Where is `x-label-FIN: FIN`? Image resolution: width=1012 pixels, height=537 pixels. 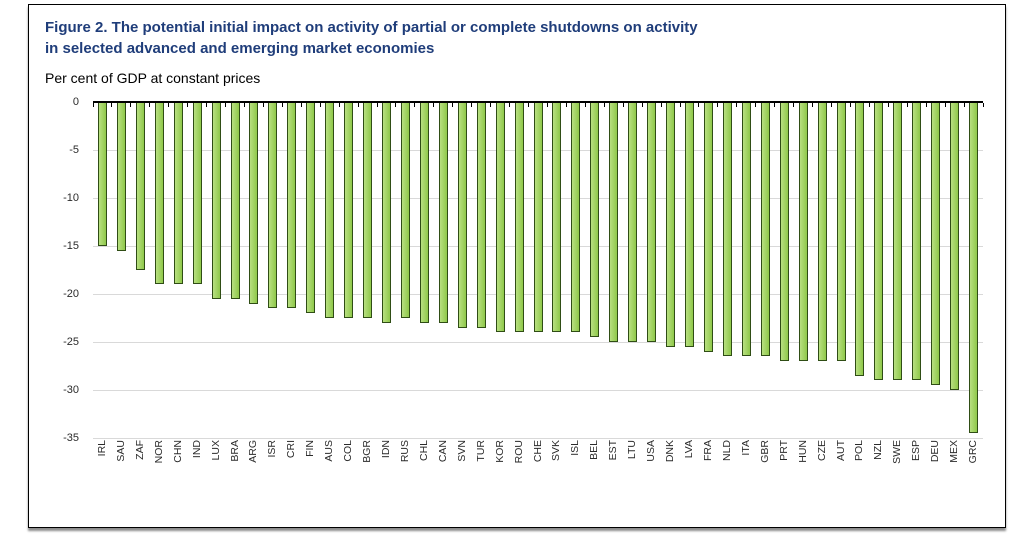 x-label-FIN: FIN is located at coordinates (310, 448).